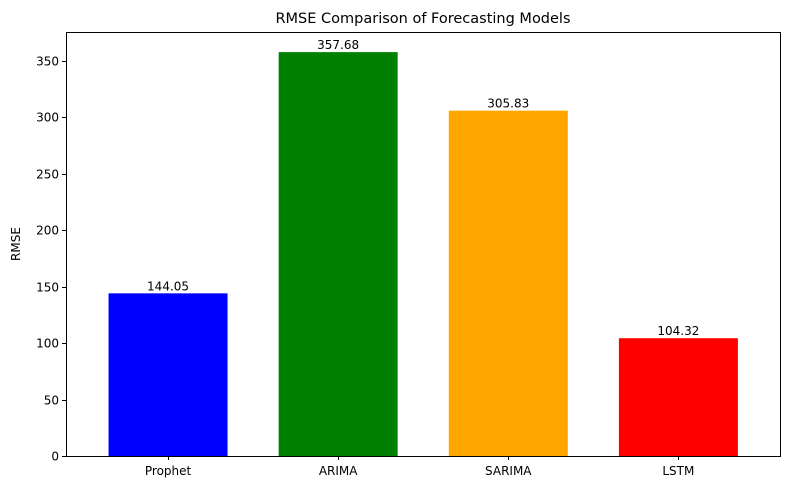  What do you see at coordinates (47, 62) in the screenshot?
I see `y-tick-label: 350` at bounding box center [47, 62].